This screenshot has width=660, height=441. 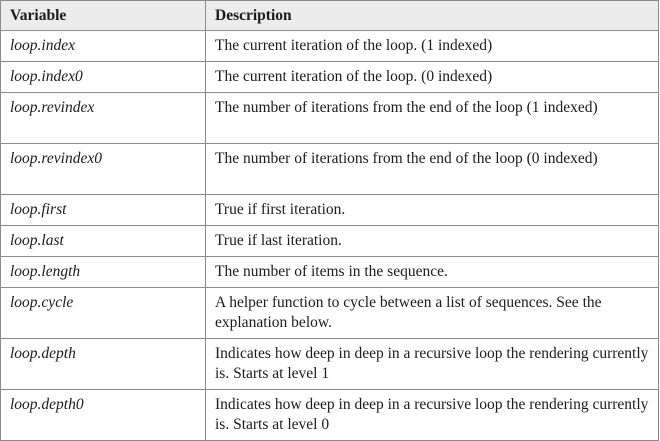 What do you see at coordinates (103, 77) in the screenshot?
I see `variable-cell: loop.index0` at bounding box center [103, 77].